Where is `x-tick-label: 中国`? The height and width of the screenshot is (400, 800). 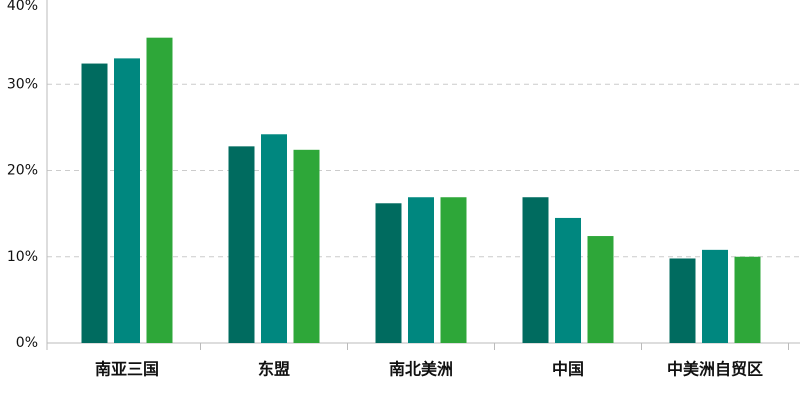 x-tick-label: 中国 is located at coordinates (568, 369).